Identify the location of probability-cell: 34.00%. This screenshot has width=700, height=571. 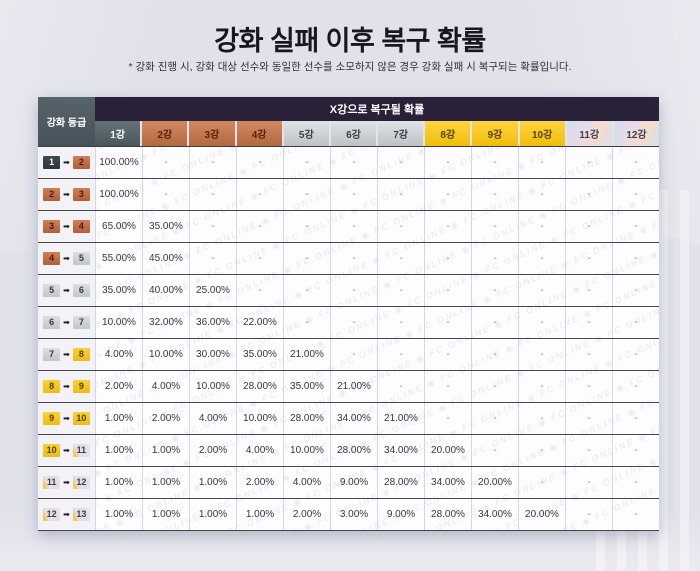
(353, 418).